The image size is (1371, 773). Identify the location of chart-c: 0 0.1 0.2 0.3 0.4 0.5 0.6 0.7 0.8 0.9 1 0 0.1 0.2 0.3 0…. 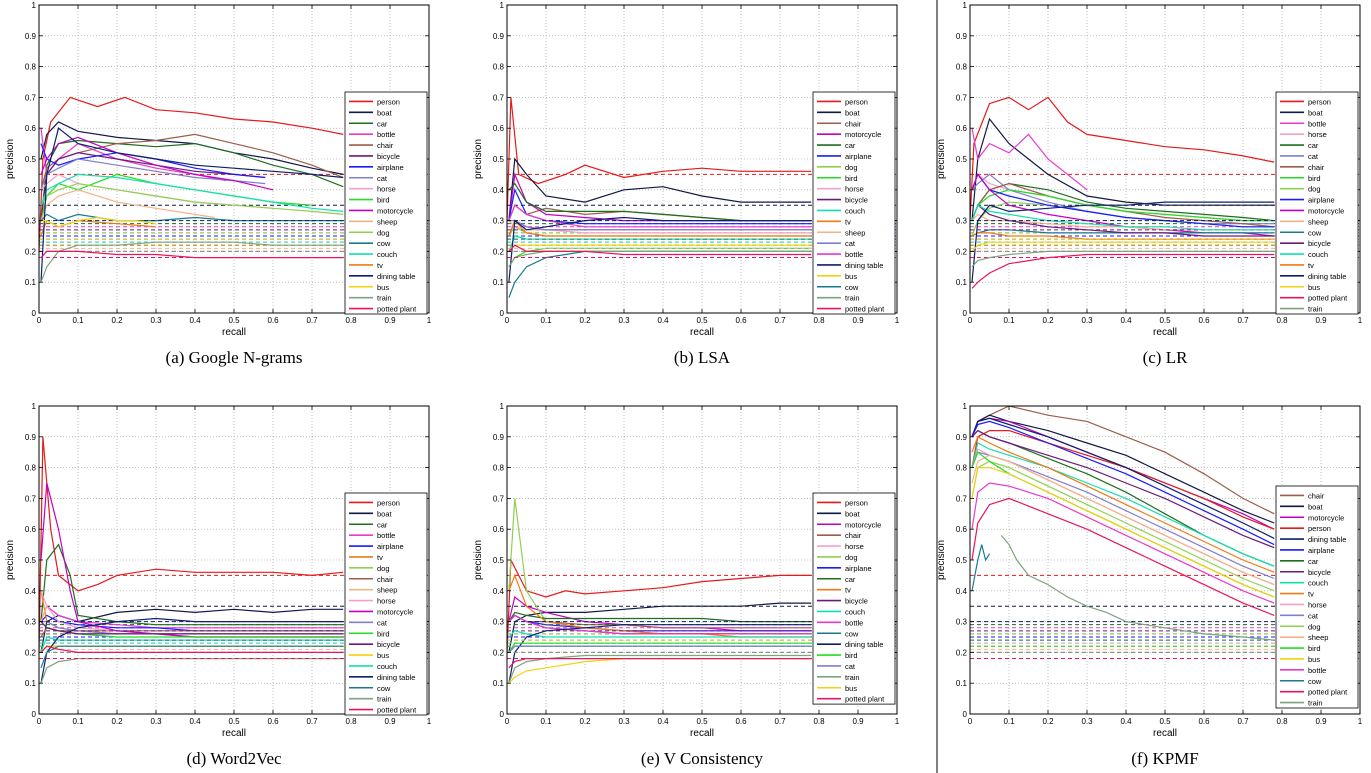
(1149, 184).